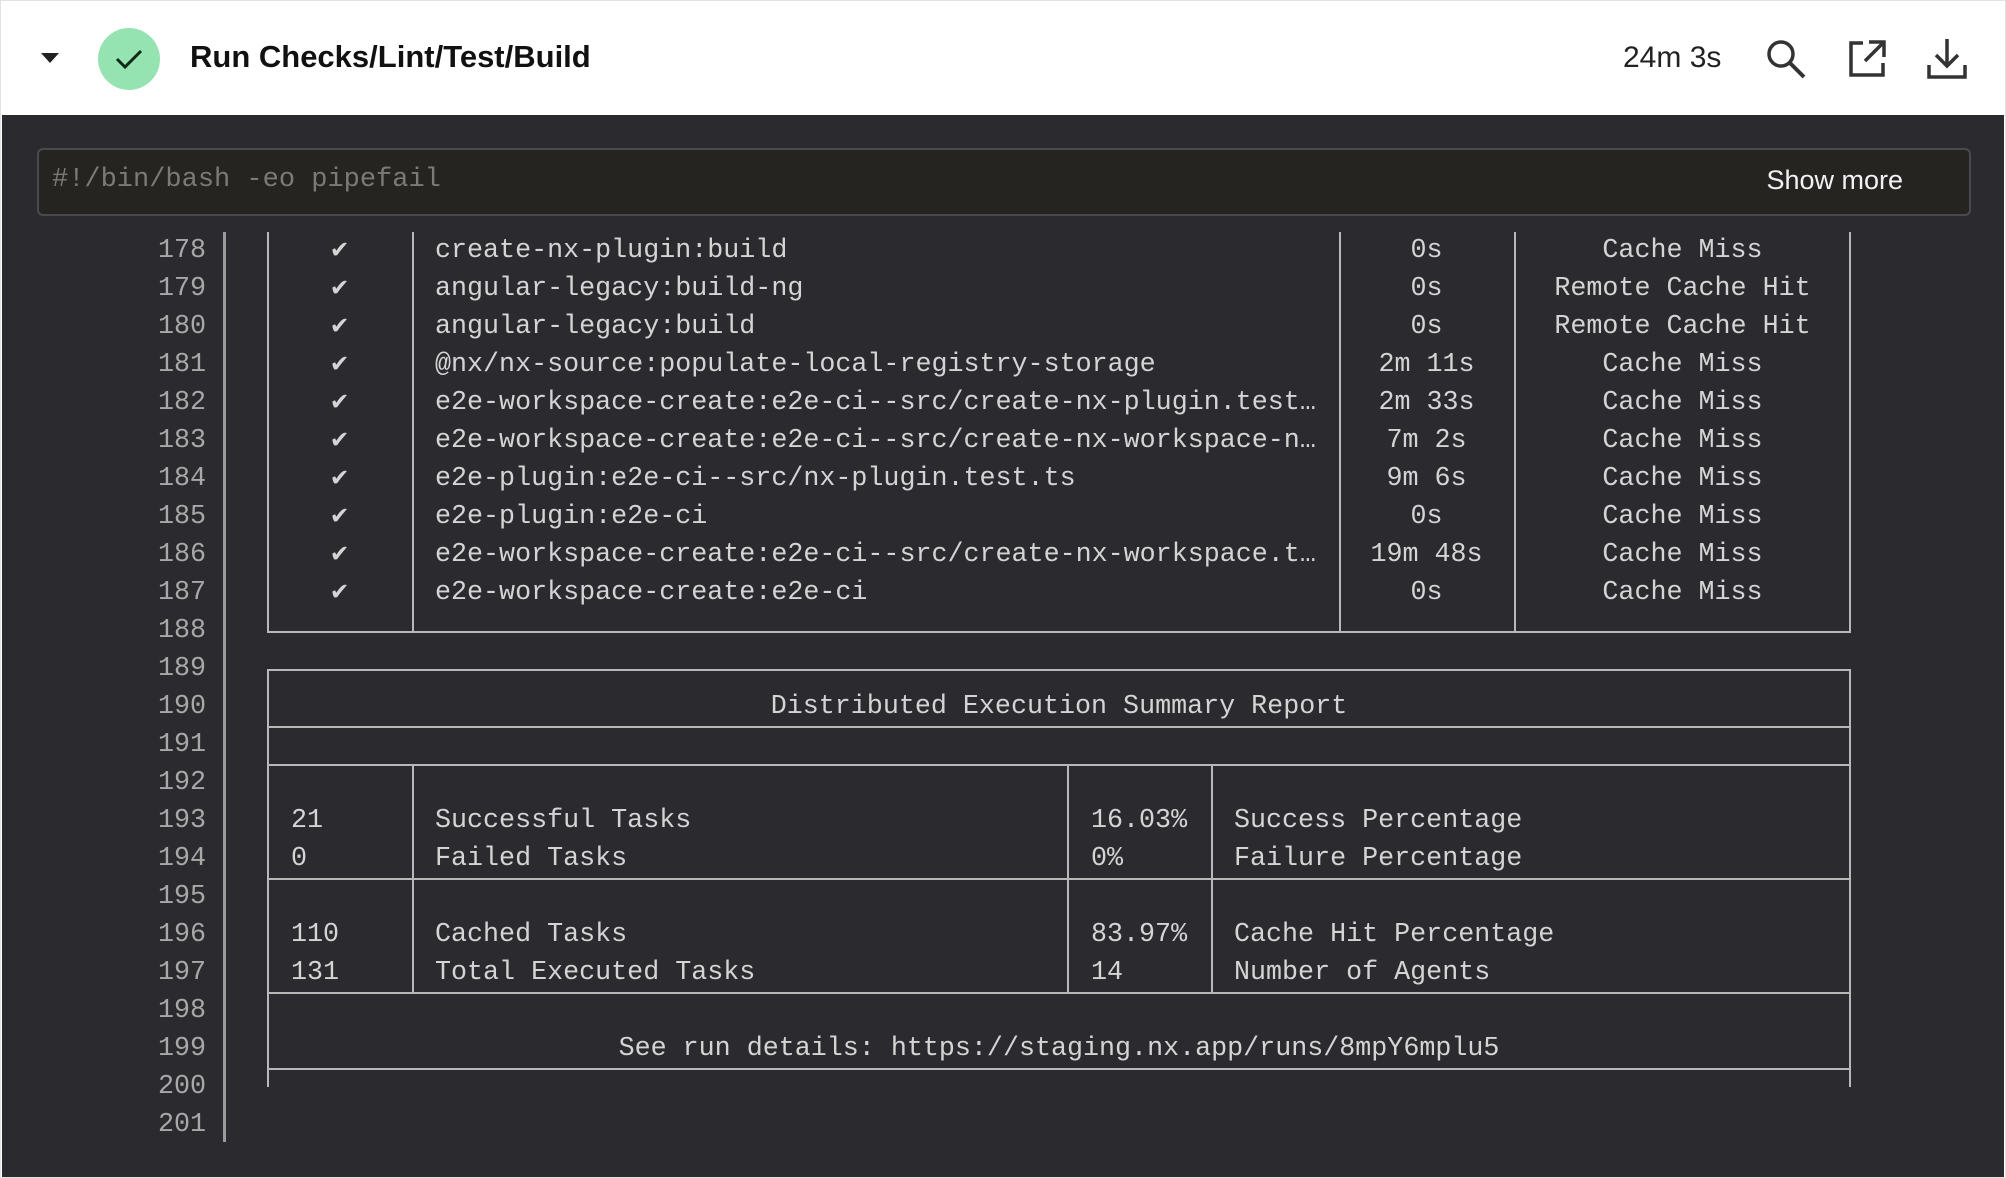 Image resolution: width=2006 pixels, height=1178 pixels. Describe the element at coordinates (1059, 707) in the screenshot. I see `summary-title: Distributed Execution Summary Report` at that location.